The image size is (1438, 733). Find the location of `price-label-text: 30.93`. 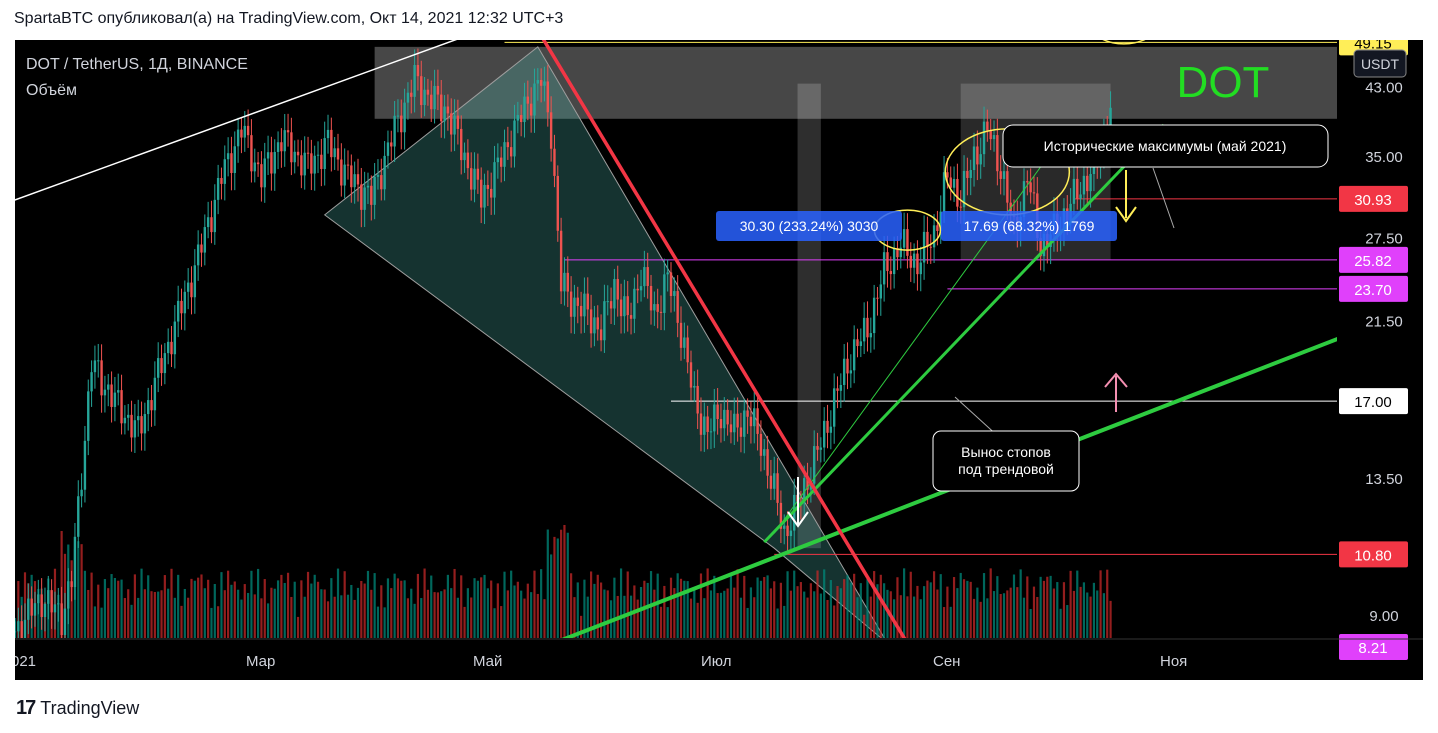

price-label-text: 30.93 is located at coordinates (1373, 200).